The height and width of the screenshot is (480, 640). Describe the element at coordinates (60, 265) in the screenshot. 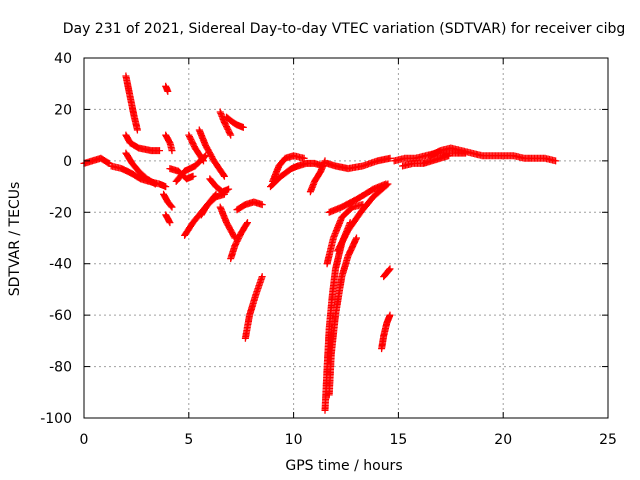

I see `y-tick-label: -40` at that location.